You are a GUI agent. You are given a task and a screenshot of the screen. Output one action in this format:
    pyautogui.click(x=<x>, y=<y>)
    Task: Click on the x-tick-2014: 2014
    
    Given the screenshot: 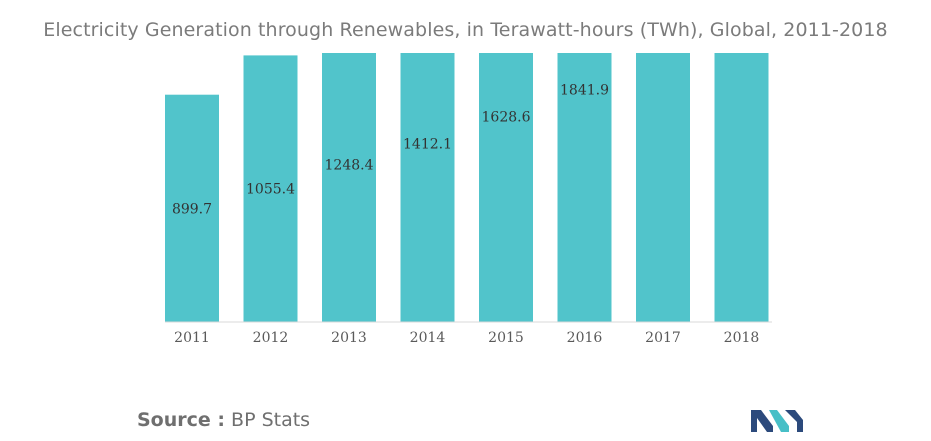 What is the action you would take?
    pyautogui.click(x=428, y=338)
    